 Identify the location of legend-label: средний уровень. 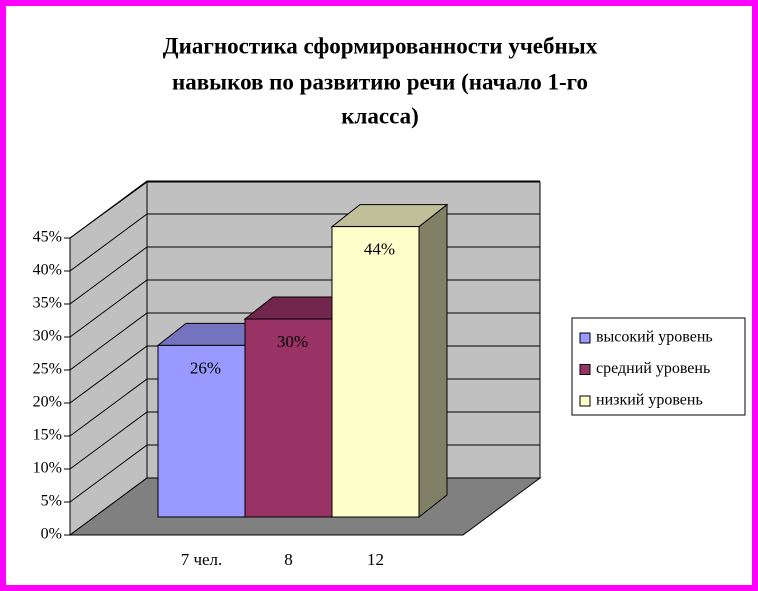
(653, 368).